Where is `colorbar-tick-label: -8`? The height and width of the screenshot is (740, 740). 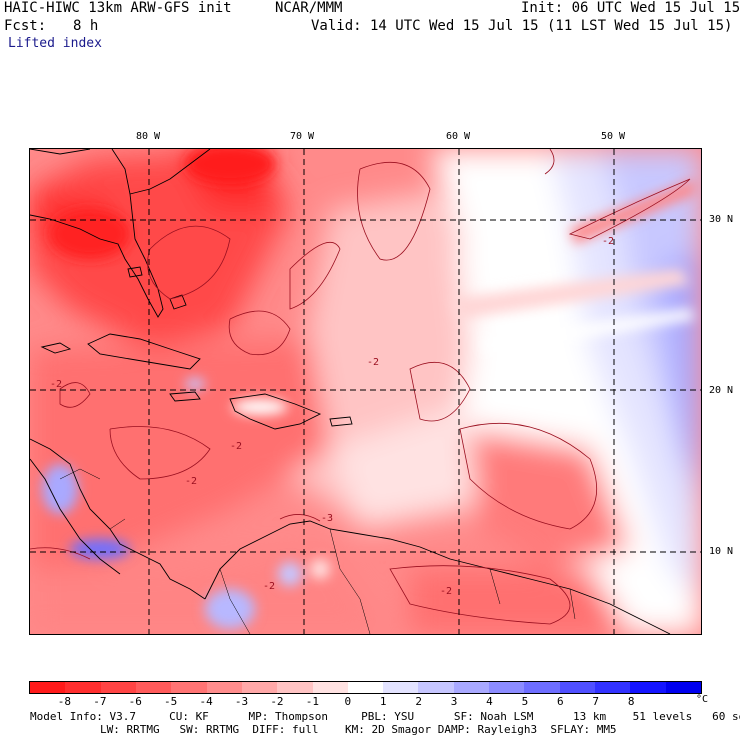
colorbar-tick-label: -8 is located at coordinates (64, 701).